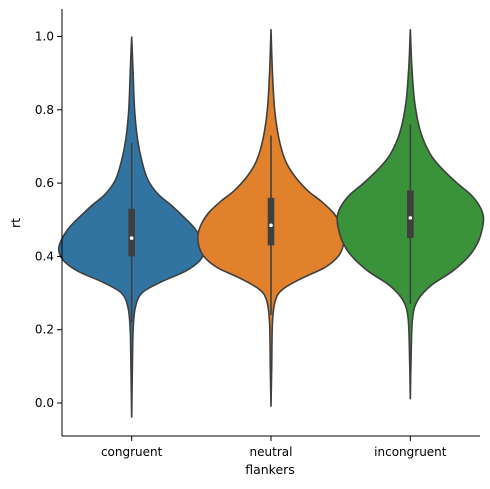 This screenshot has height=489, width=490. What do you see at coordinates (410, 452) in the screenshot?
I see `x-tick-label: incongruent` at bounding box center [410, 452].